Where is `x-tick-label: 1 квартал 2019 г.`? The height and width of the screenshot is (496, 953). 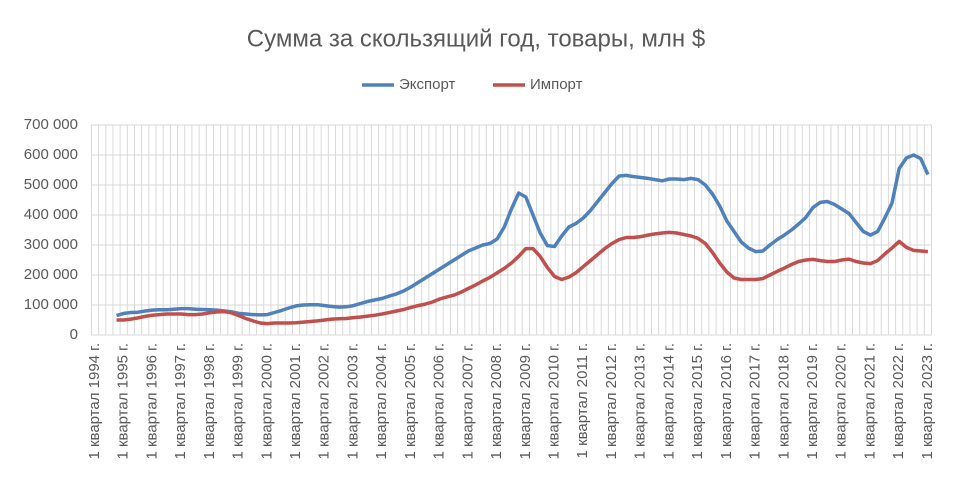 x-tick-label: 1 квартал 2019 г. is located at coordinates (812, 401).